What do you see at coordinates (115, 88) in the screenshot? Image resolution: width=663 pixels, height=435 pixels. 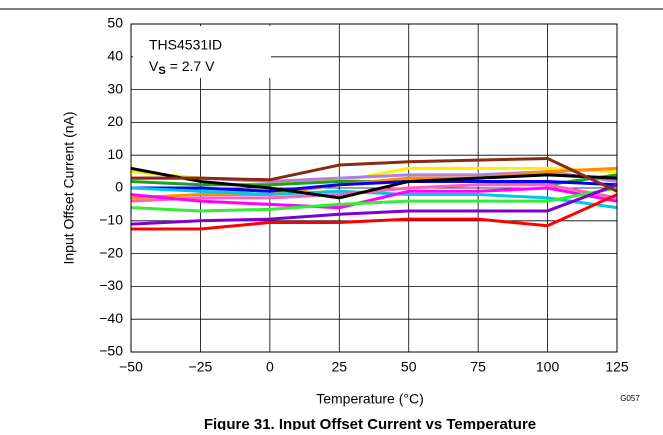 I see `y-tick-label: 30` at bounding box center [115, 88].